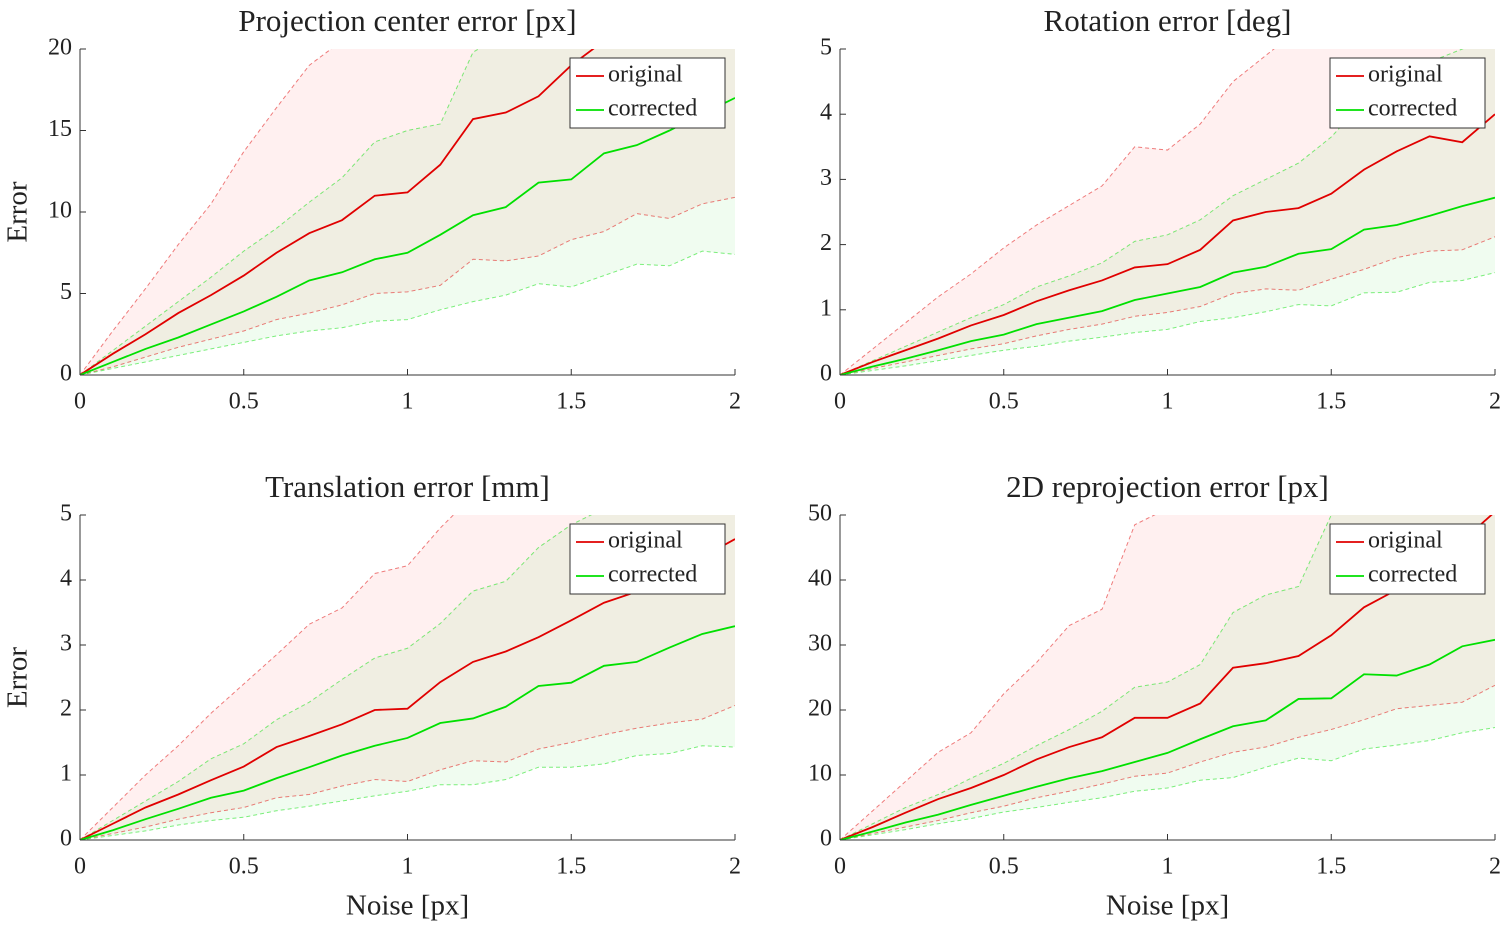 The image size is (1500, 926). I want to click on chart-title: Translation error [mm], so click(407, 486).